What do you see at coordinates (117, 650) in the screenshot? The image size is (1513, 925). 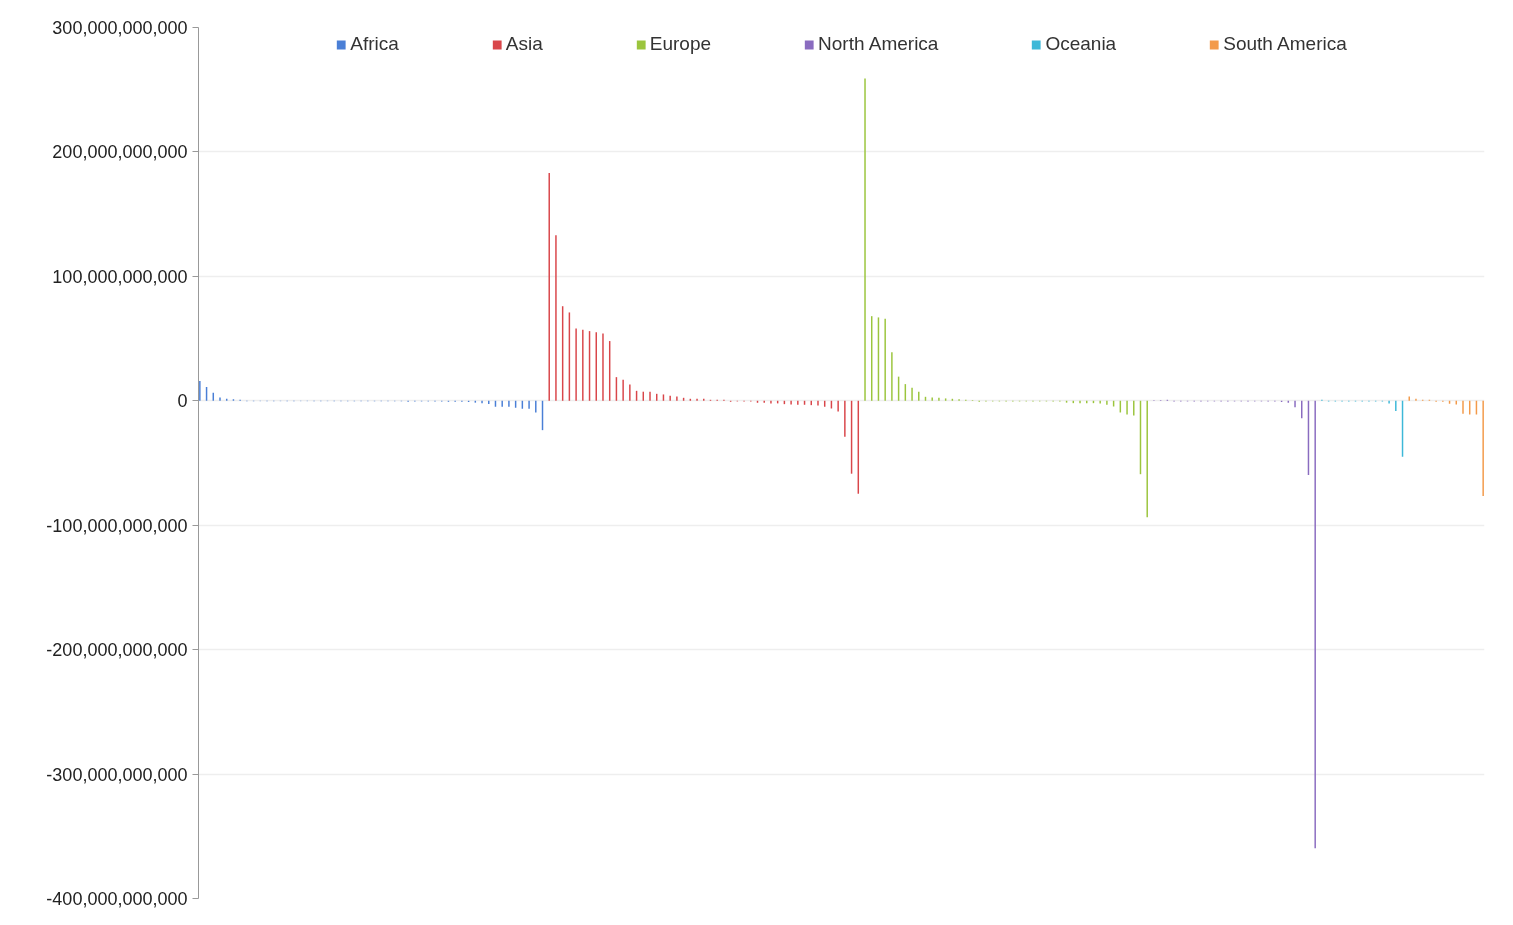 I see `y-tick-label: -200,000,000,000` at bounding box center [117, 650].